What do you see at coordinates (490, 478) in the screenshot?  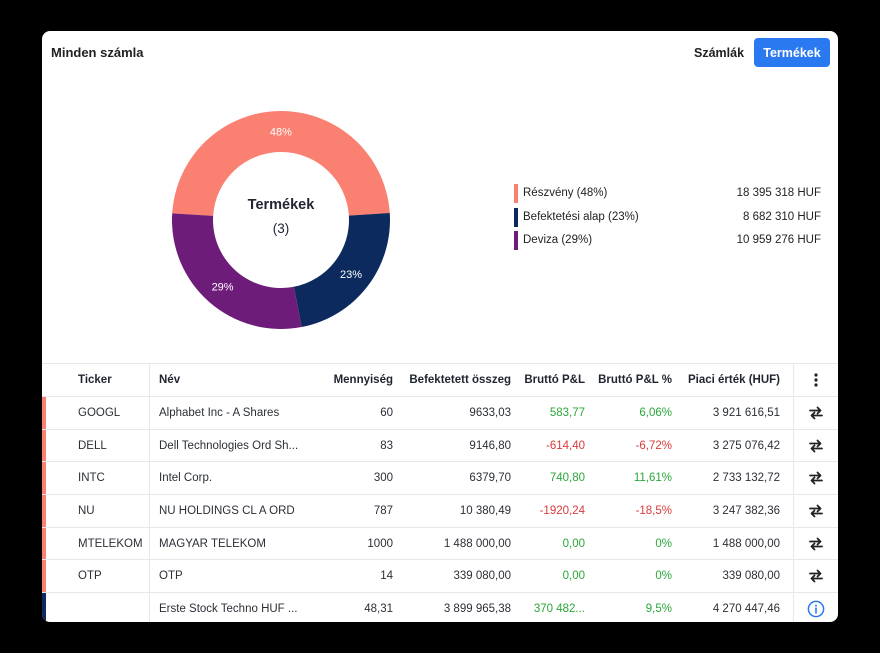 I see `cell-invested: 6379,70` at bounding box center [490, 478].